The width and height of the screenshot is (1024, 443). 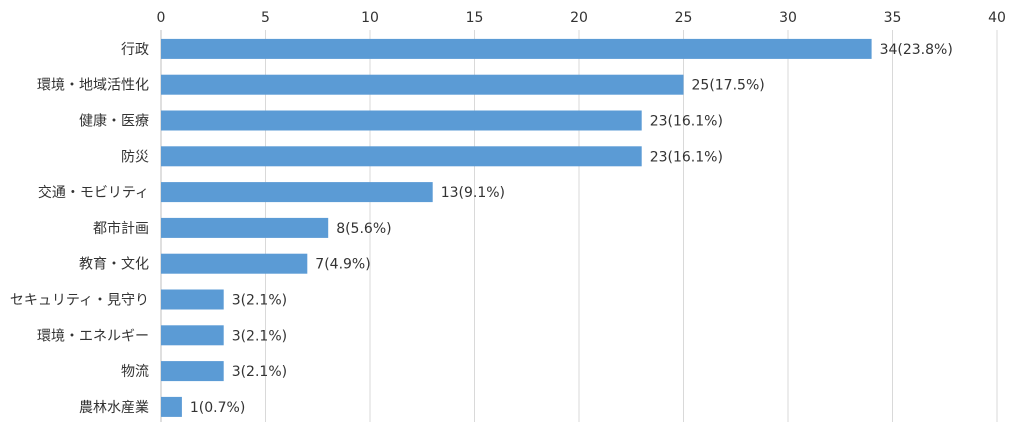 What do you see at coordinates (916, 50) in the screenshot?
I see `data-label: 34(23.8%)` at bounding box center [916, 50].